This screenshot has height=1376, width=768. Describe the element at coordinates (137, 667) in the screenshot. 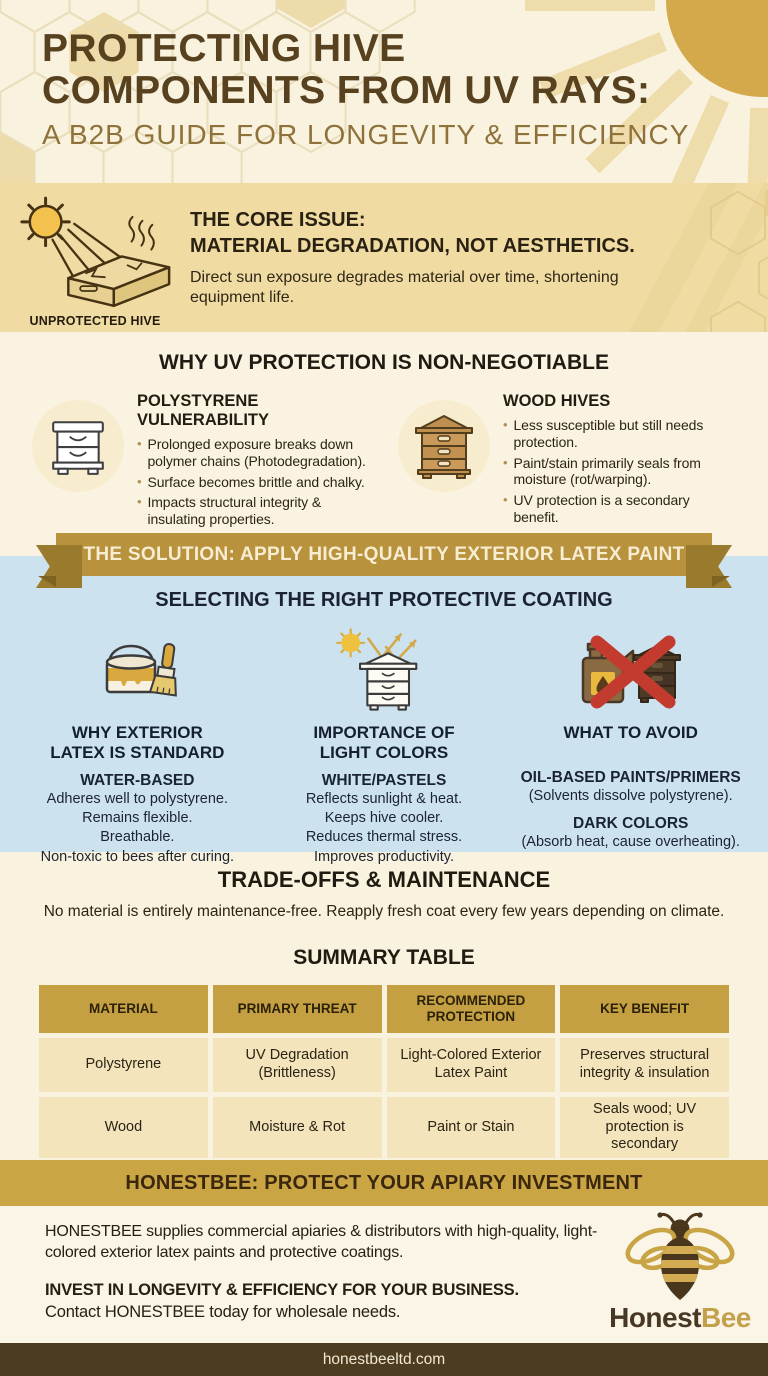

I see `paint-bucket-brush-icon` at that location.